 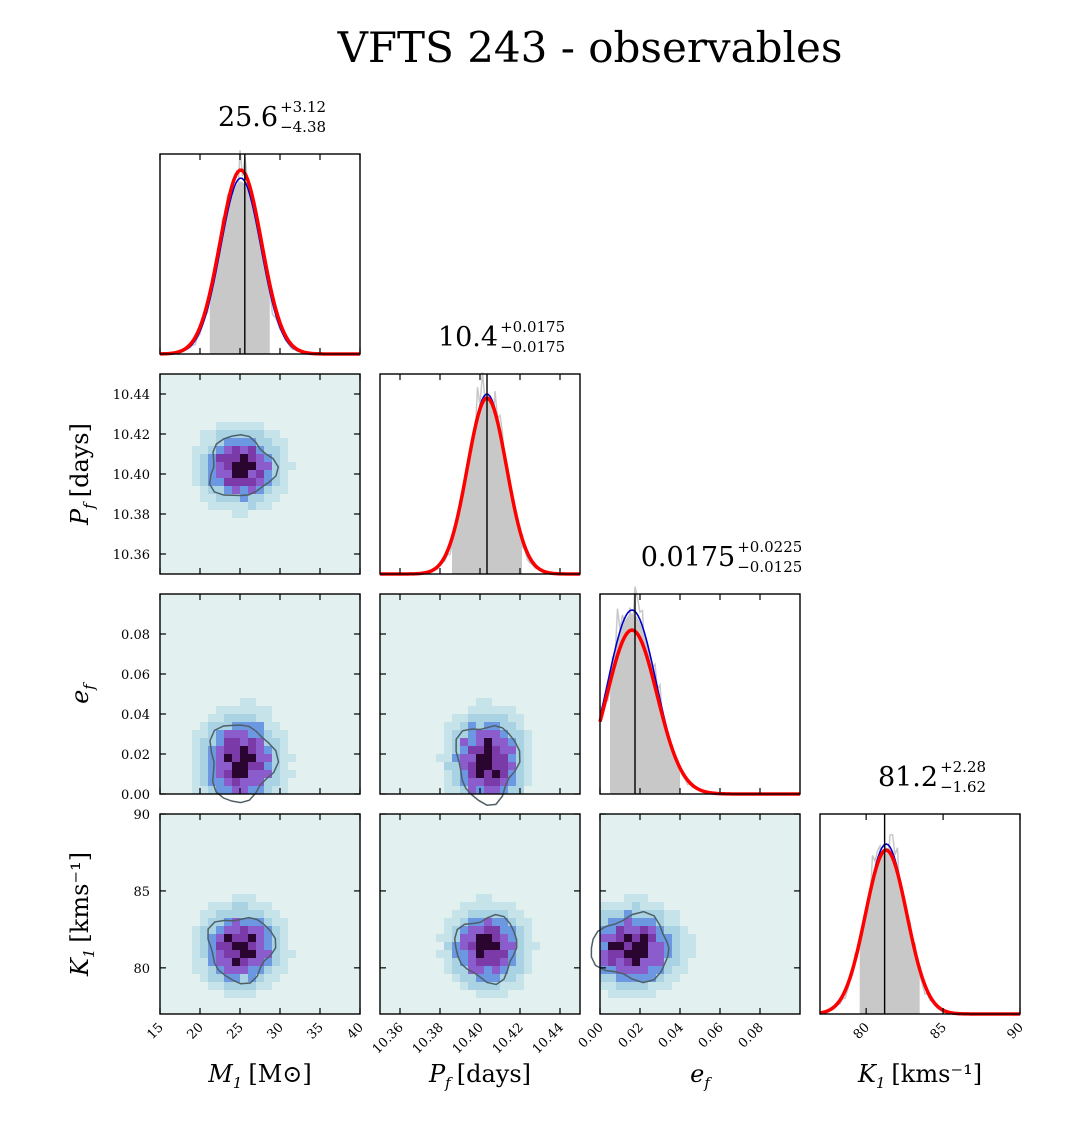 What do you see at coordinates (131, 515) in the screenshot?
I see `y-tick-label-Pf-1: 10.38` at bounding box center [131, 515].